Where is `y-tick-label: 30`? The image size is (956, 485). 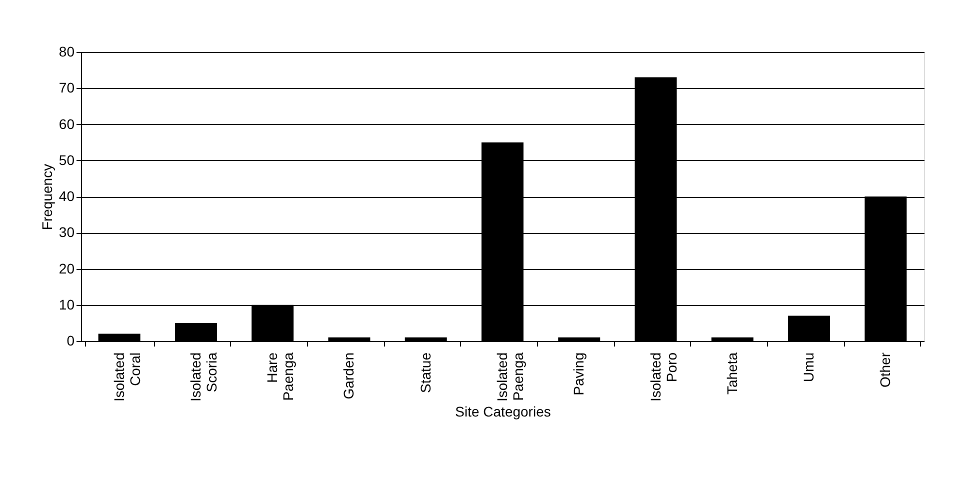
y-tick-label: 30 is located at coordinates (66, 232).